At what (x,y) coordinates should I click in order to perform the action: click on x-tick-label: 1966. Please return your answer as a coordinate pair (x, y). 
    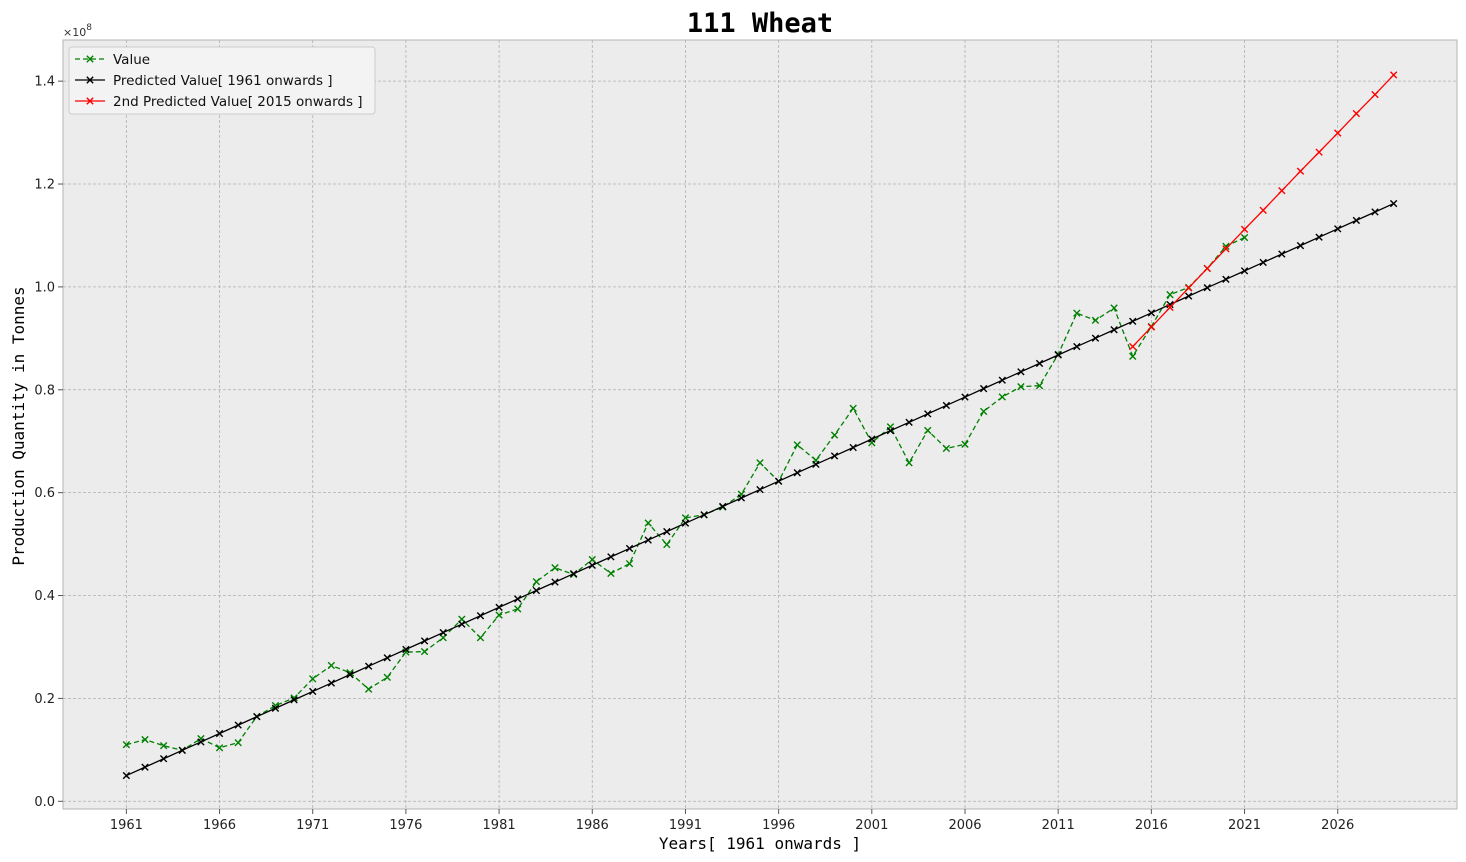
    Looking at the image, I should click on (219, 825).